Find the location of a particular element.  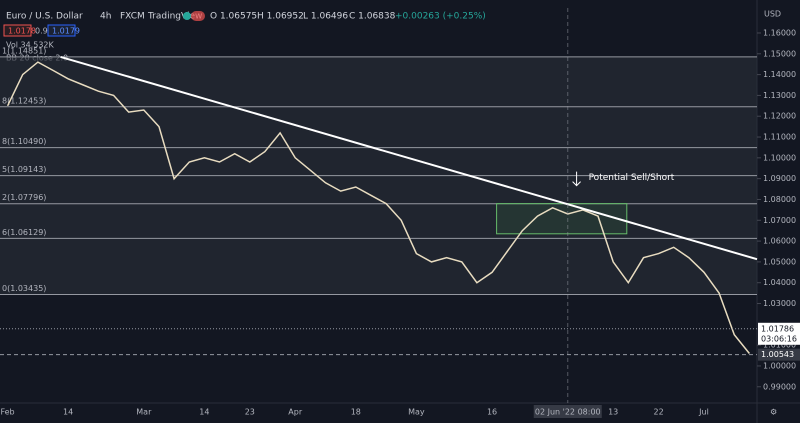

x-tick-label: 16 is located at coordinates (492, 412).